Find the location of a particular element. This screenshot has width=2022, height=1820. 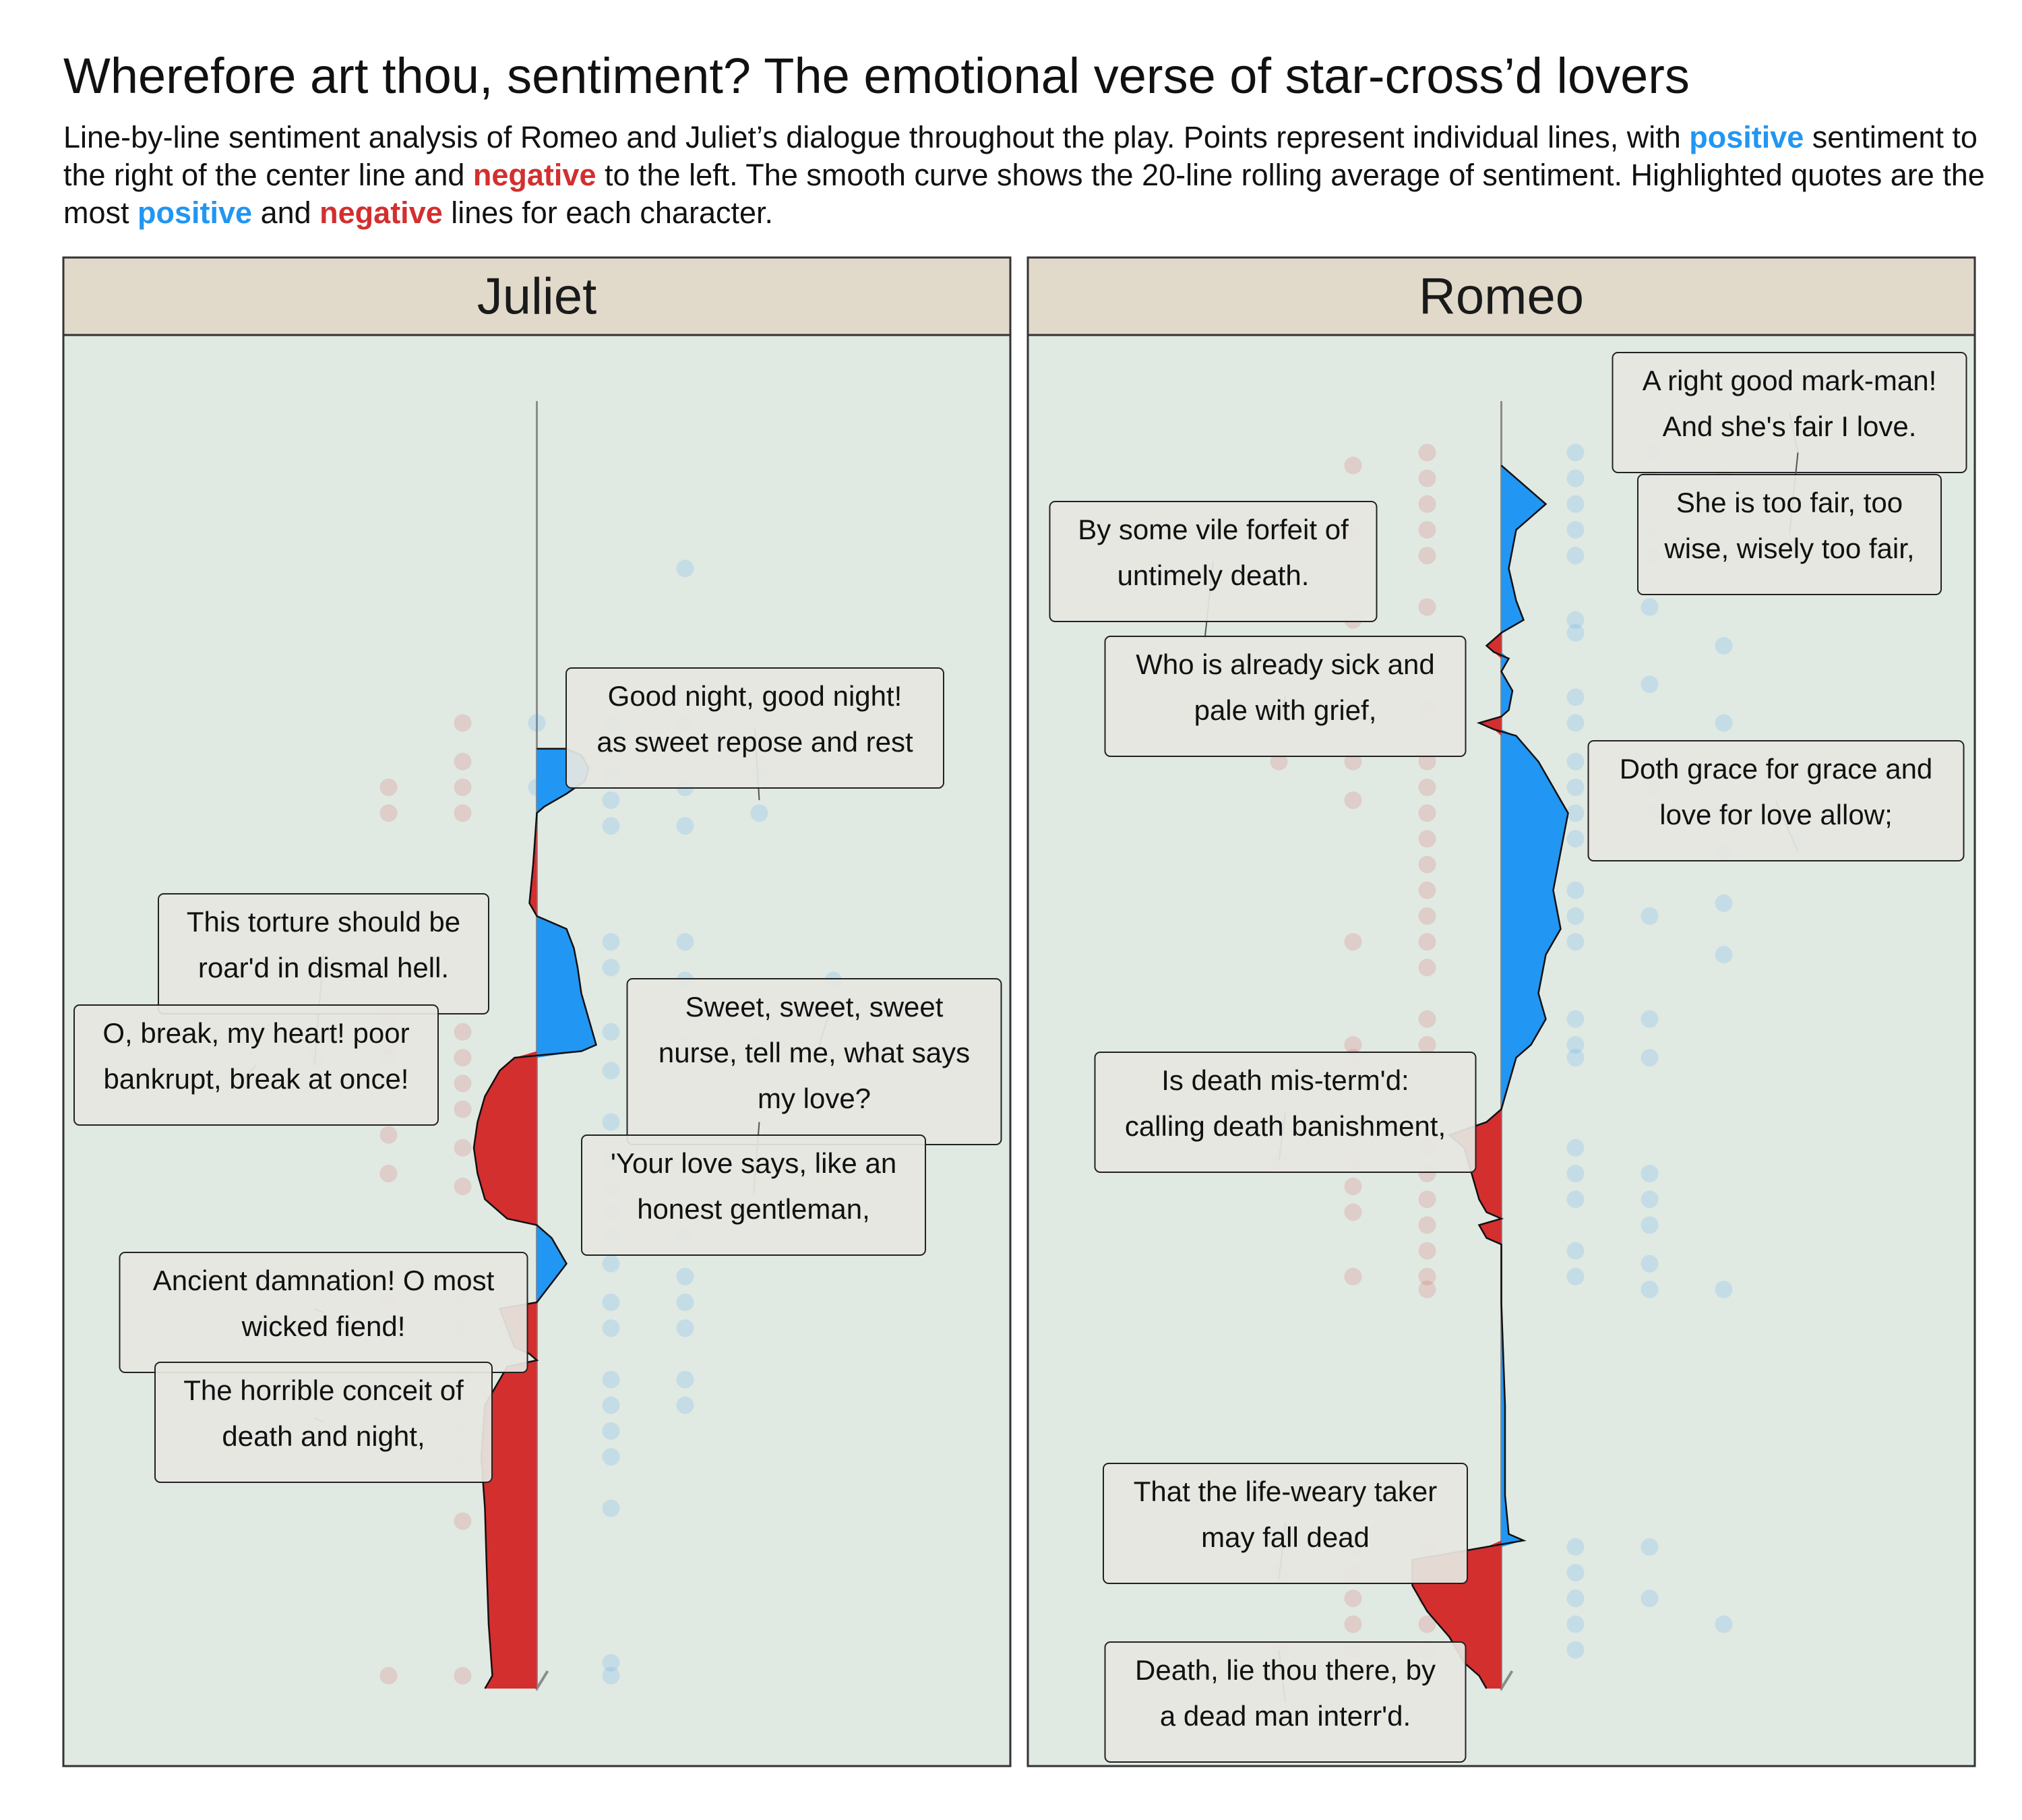

romeo-quote-text: Who is already sick and is located at coordinates (1285, 664).